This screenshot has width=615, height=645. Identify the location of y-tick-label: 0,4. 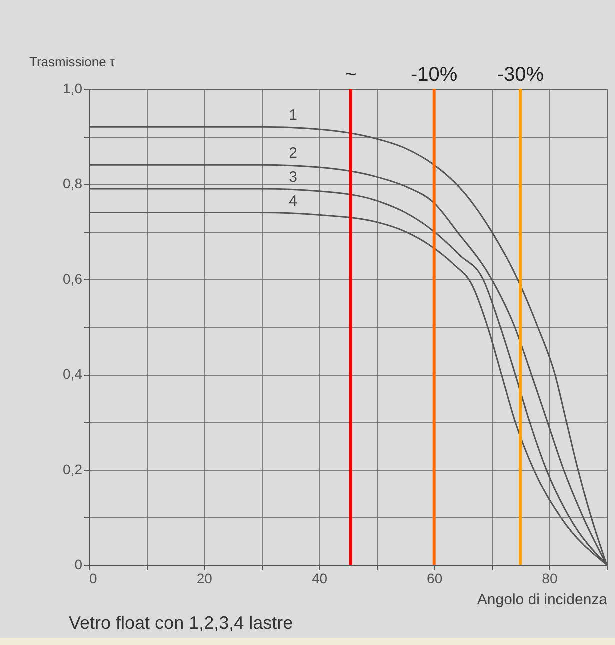
(73, 374).